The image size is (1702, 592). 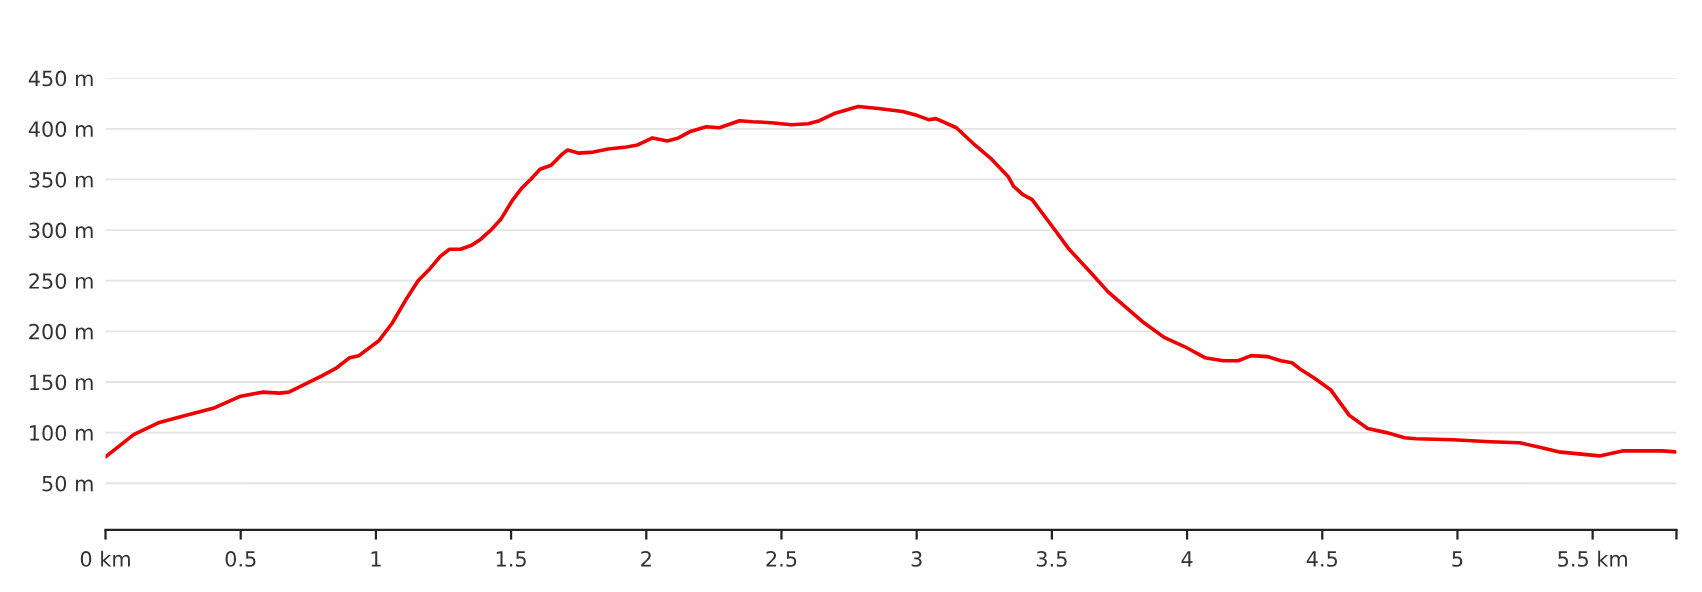 I want to click on y-tick-label: 200 m, so click(x=61, y=331).